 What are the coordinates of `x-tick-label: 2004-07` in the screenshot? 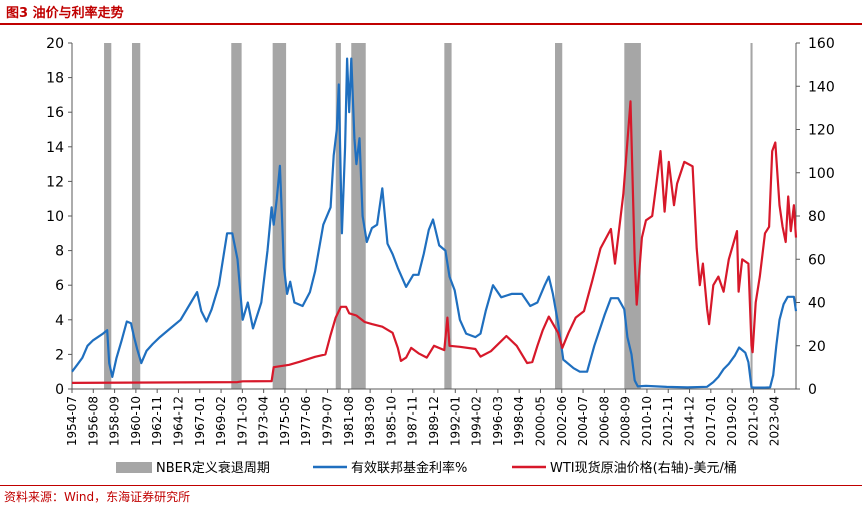 It's located at (583, 421).